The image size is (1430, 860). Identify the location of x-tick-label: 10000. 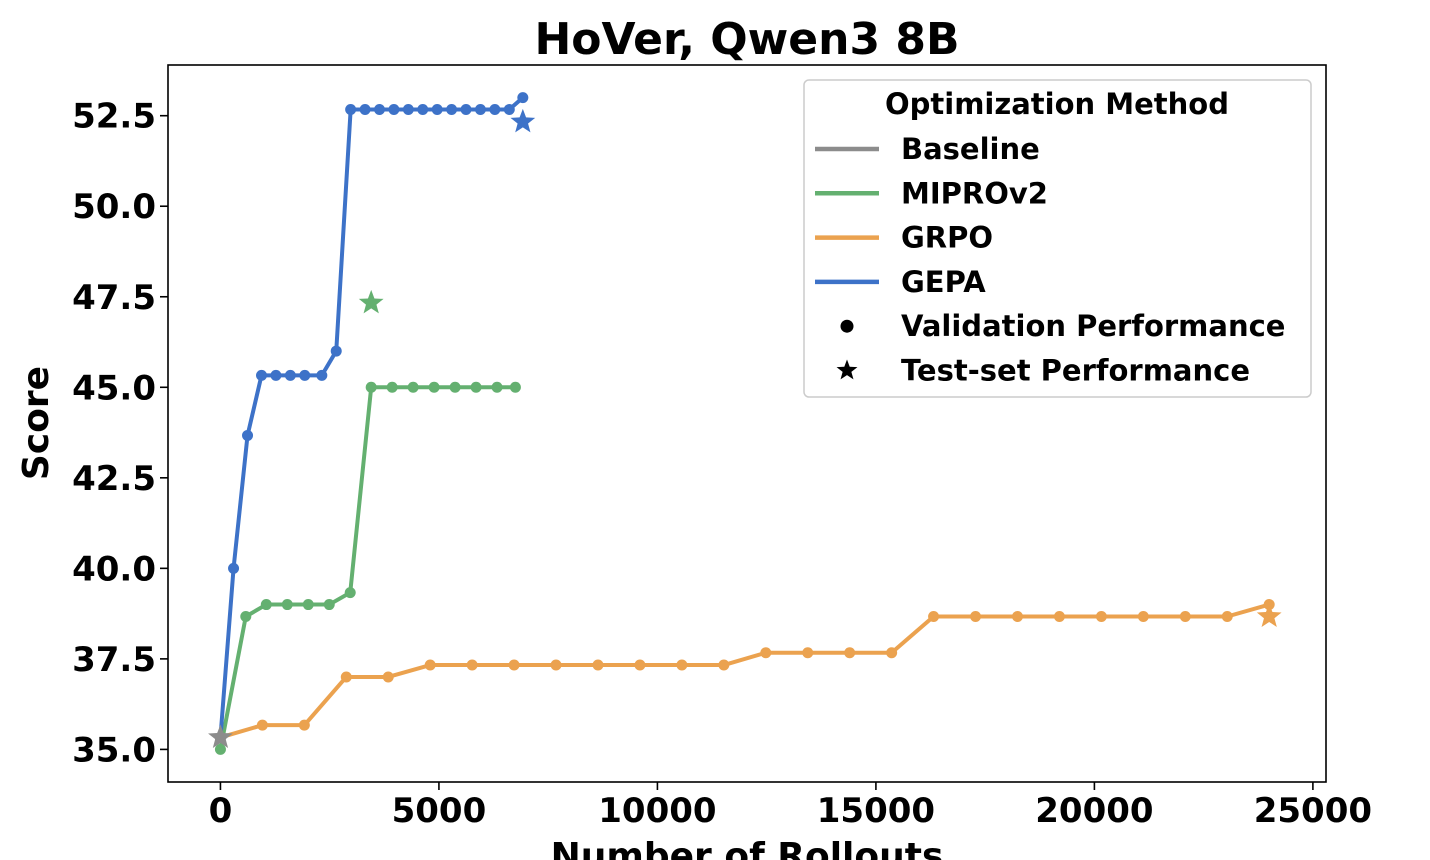
(657, 811).